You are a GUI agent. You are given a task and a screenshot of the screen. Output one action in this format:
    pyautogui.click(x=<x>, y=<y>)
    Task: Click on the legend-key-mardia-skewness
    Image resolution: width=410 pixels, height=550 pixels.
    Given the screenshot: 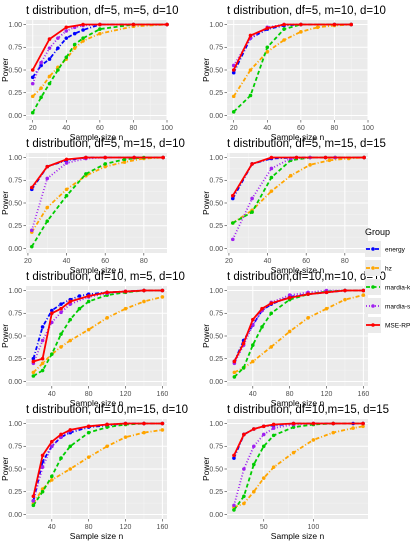 What is the action you would take?
    pyautogui.click(x=373, y=306)
    